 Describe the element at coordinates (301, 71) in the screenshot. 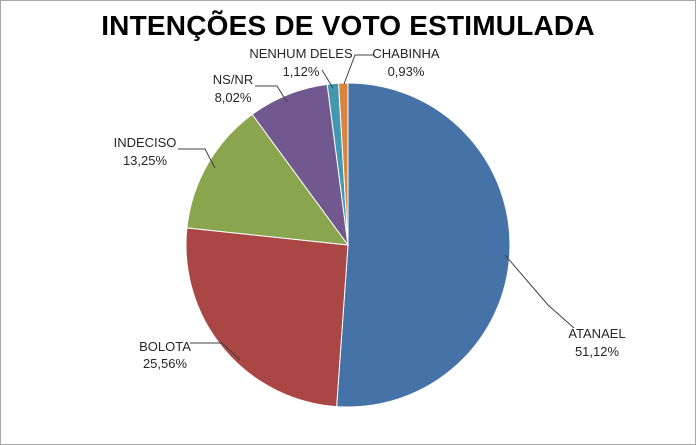

I see `label-value-nenhum-deles: 1,12%` at that location.